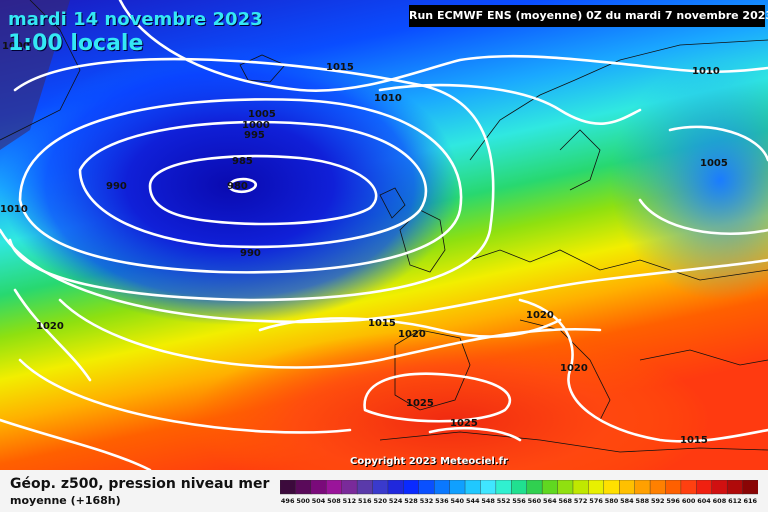 The height and width of the screenshot is (512, 768). I want to click on legend-value: 572, so click(581, 501).